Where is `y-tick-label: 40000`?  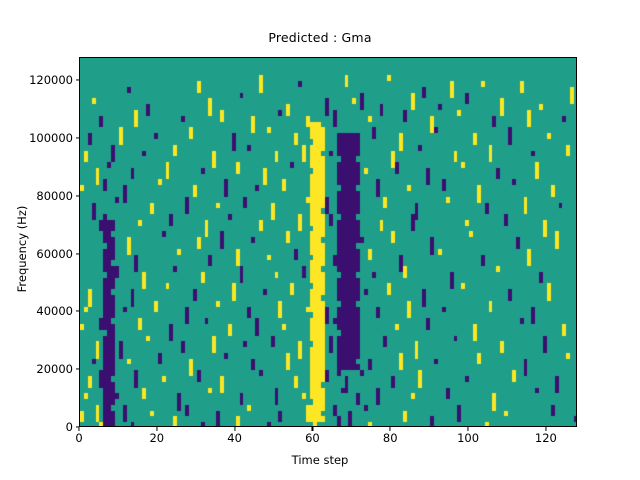 y-tick-label: 40000 is located at coordinates (54, 311).